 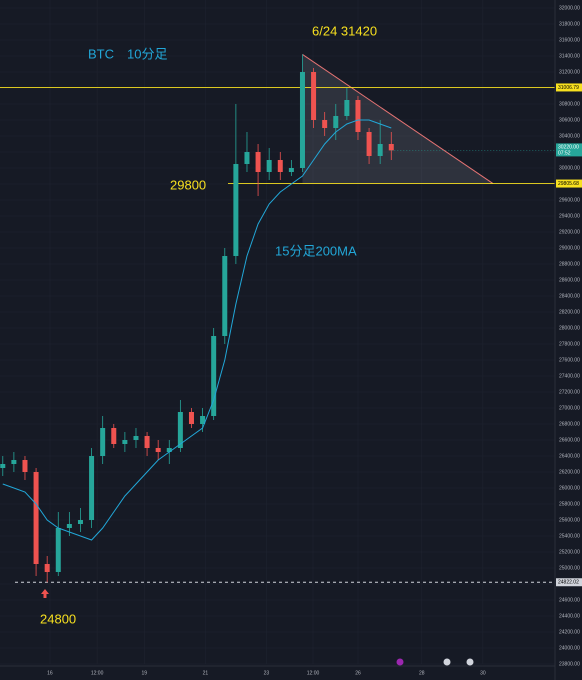 What do you see at coordinates (569, 120) in the screenshot?
I see `y-tick-label: 30600.00` at bounding box center [569, 120].